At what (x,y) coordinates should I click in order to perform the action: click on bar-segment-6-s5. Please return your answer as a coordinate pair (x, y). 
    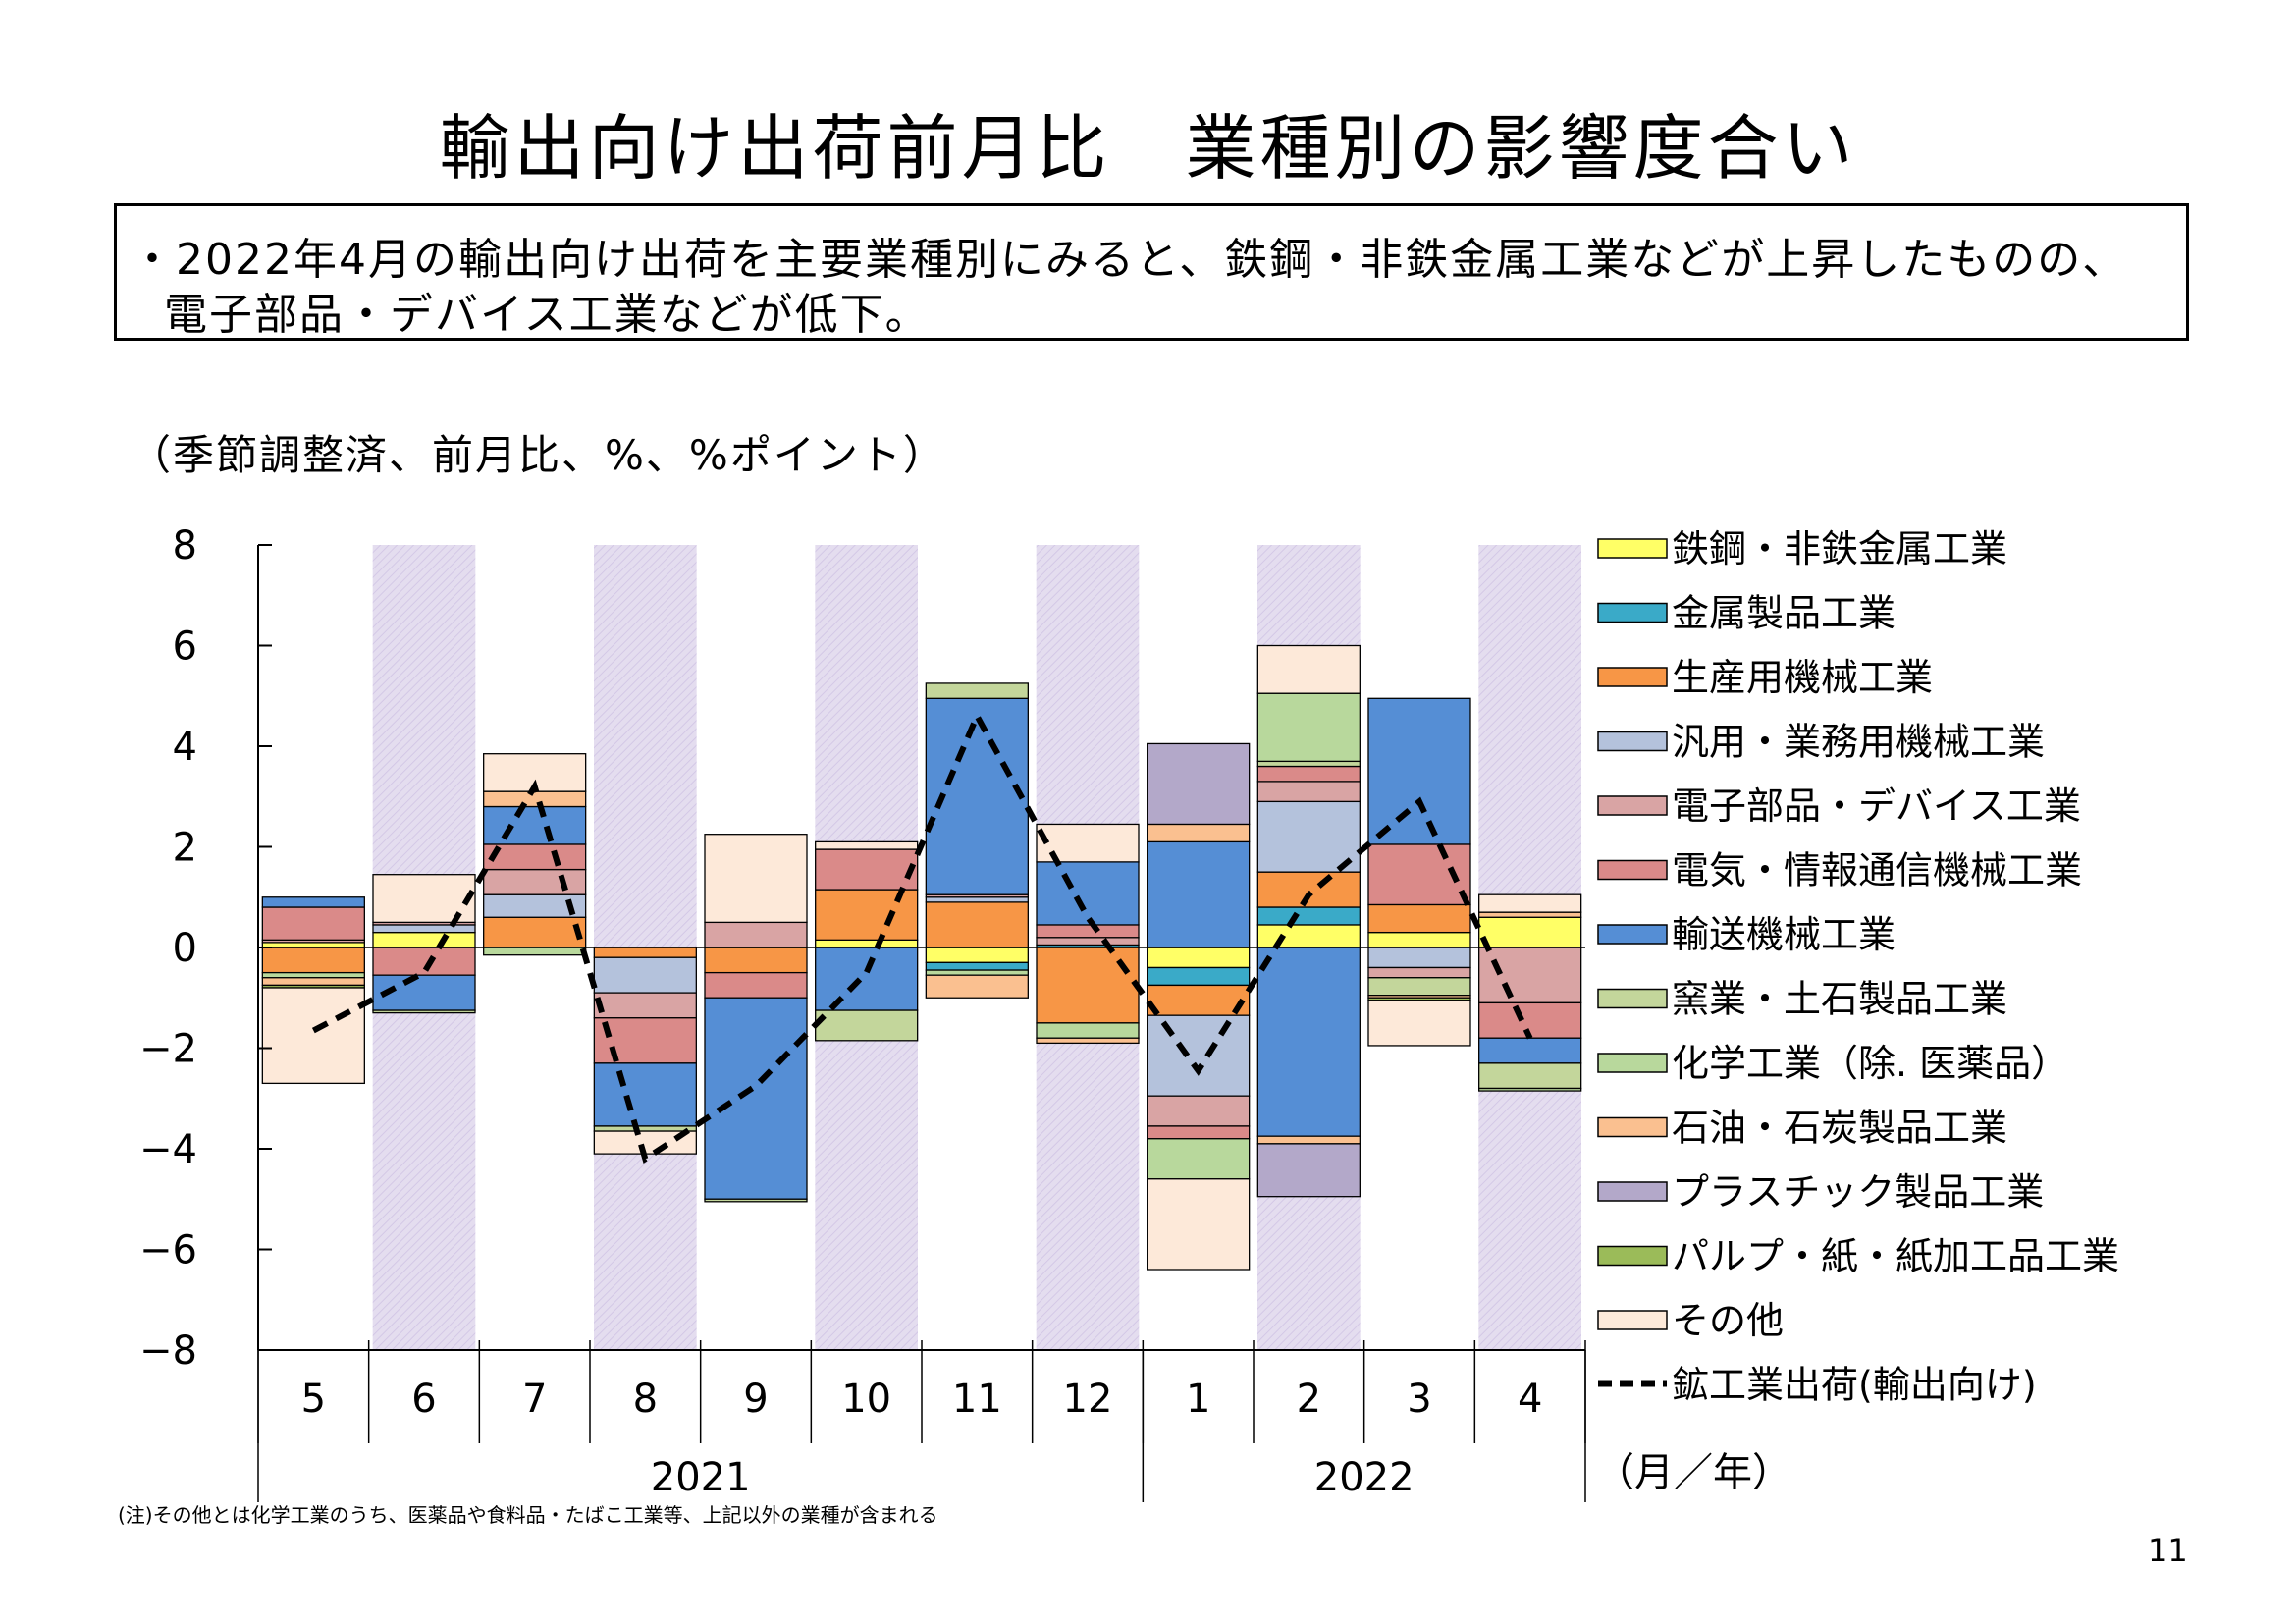
    Looking at the image, I should click on (424, 961).